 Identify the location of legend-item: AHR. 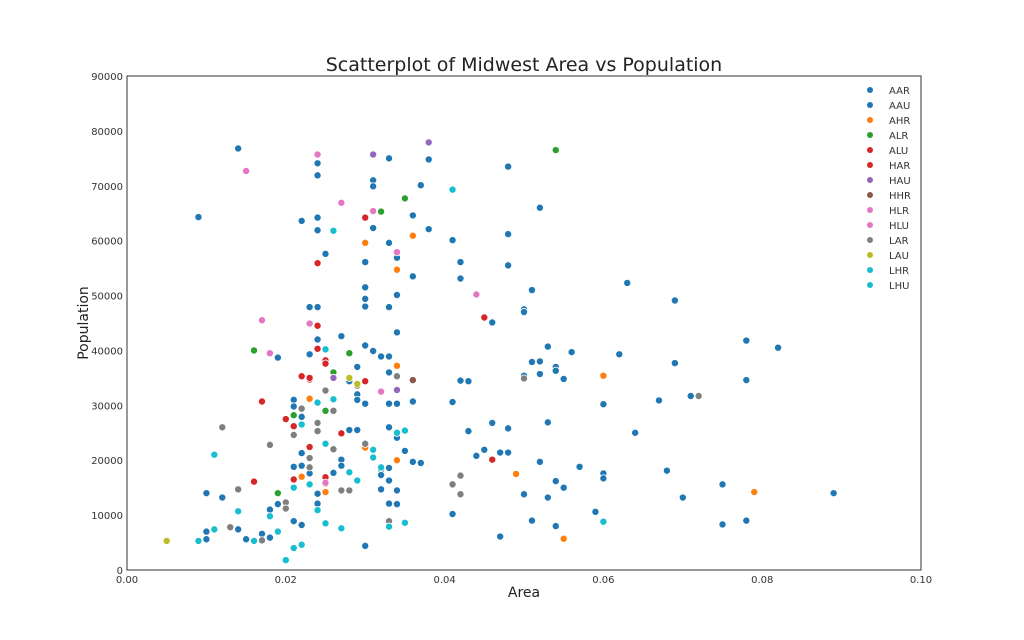
(888, 121).